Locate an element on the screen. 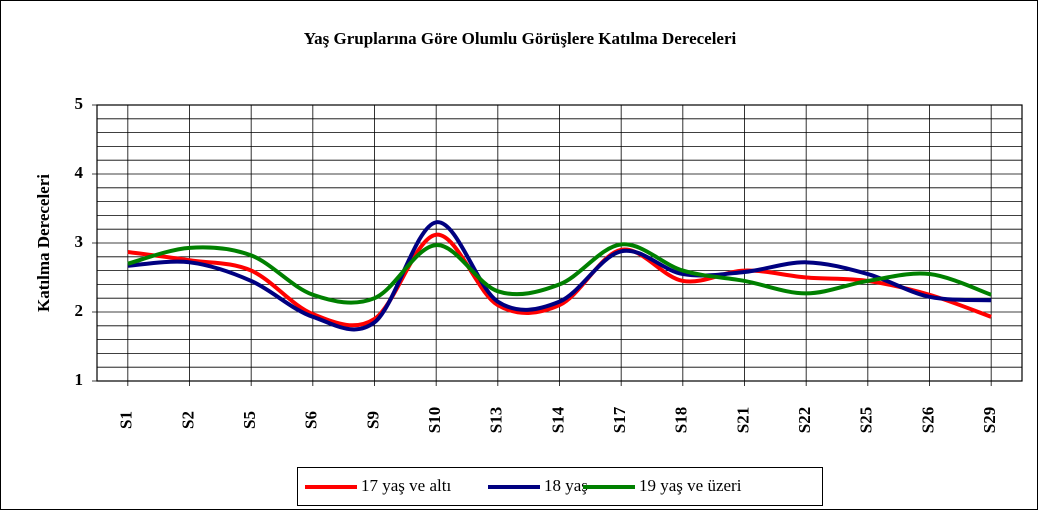 Image resolution: width=1039 pixels, height=511 pixels. y-tick-label: 3 is located at coordinates (79, 241).